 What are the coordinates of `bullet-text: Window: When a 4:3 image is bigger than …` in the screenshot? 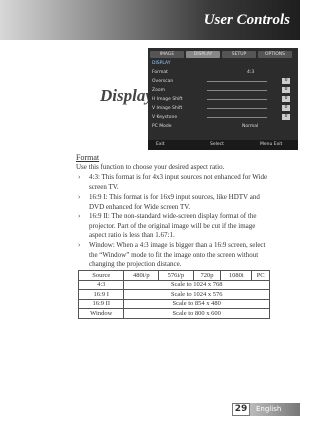 It's located at (177, 254).